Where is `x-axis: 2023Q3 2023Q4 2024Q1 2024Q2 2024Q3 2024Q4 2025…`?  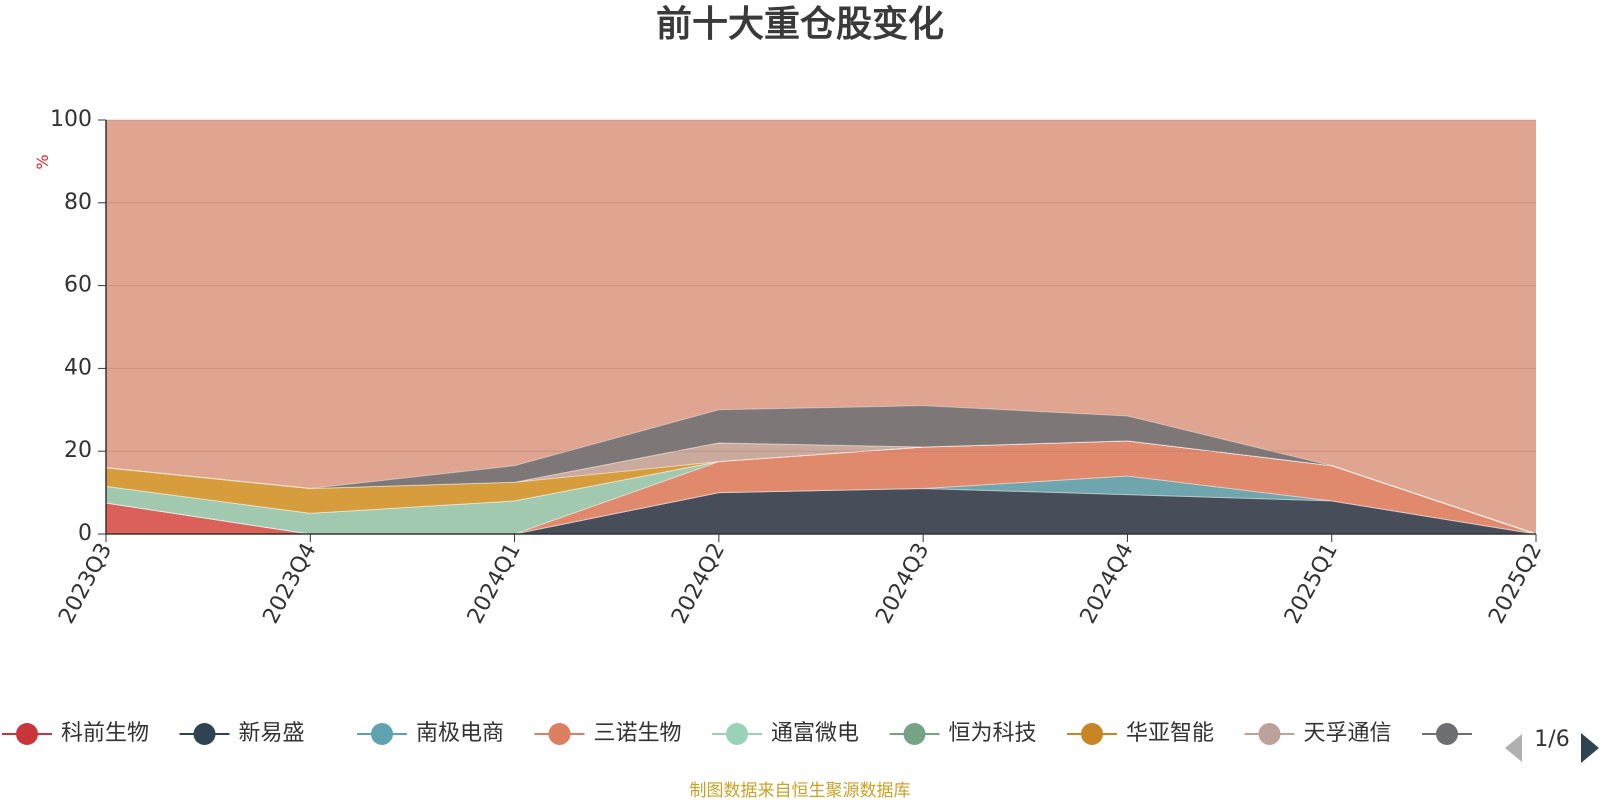 x-axis: 2023Q3 2023Q4 2024Q1 2024Q2 2024Q3 2024Q4 2025… is located at coordinates (800, 580).